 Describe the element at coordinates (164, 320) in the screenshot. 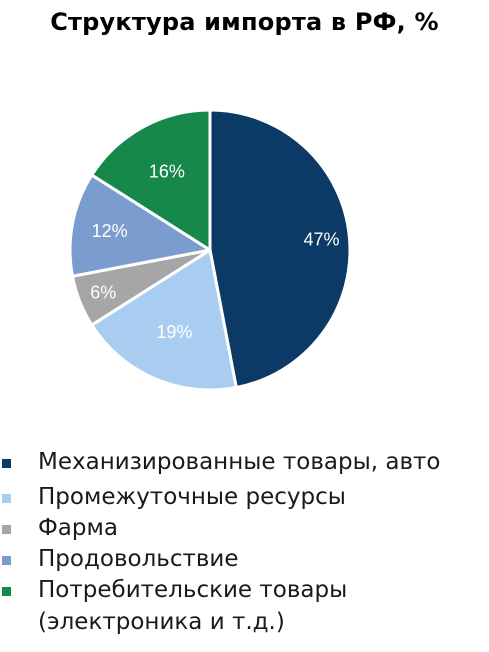

I see `pie-slice-intermediate-resources` at that location.